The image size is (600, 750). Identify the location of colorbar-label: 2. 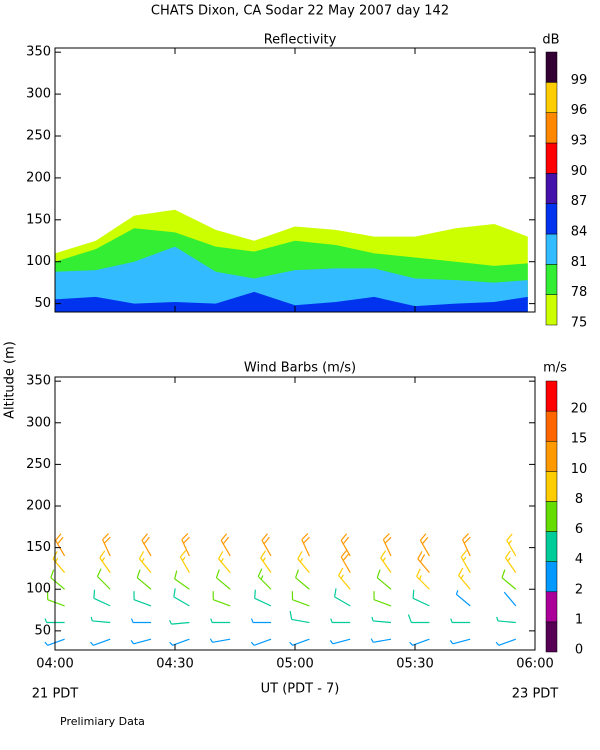
(579, 589).